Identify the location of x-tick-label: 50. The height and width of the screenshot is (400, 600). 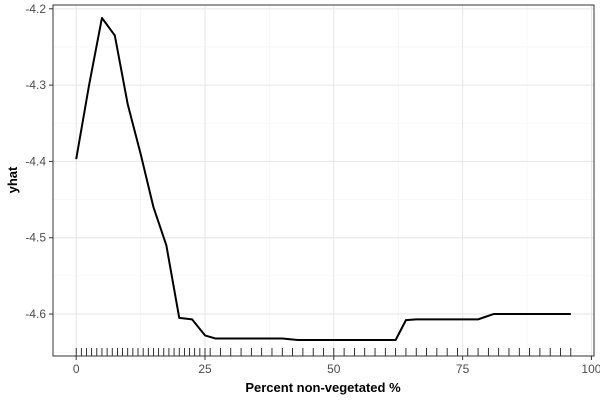
(334, 369).